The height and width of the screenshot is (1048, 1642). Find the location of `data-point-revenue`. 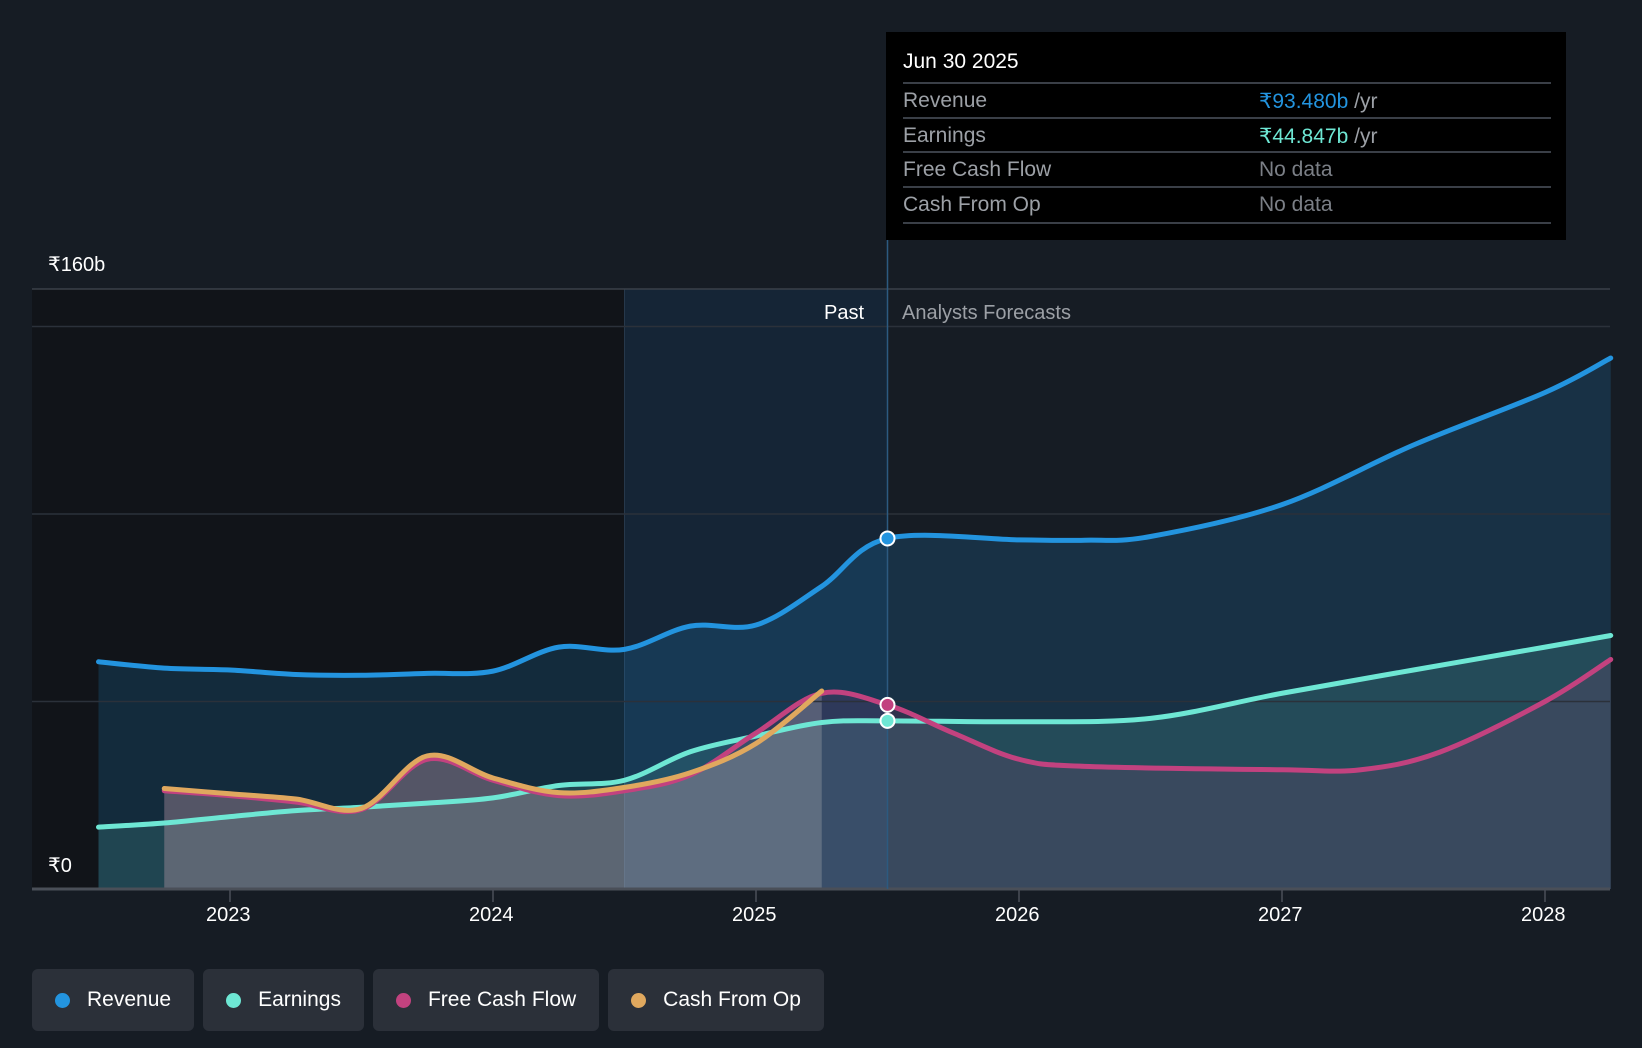

data-point-revenue is located at coordinates (887, 538).